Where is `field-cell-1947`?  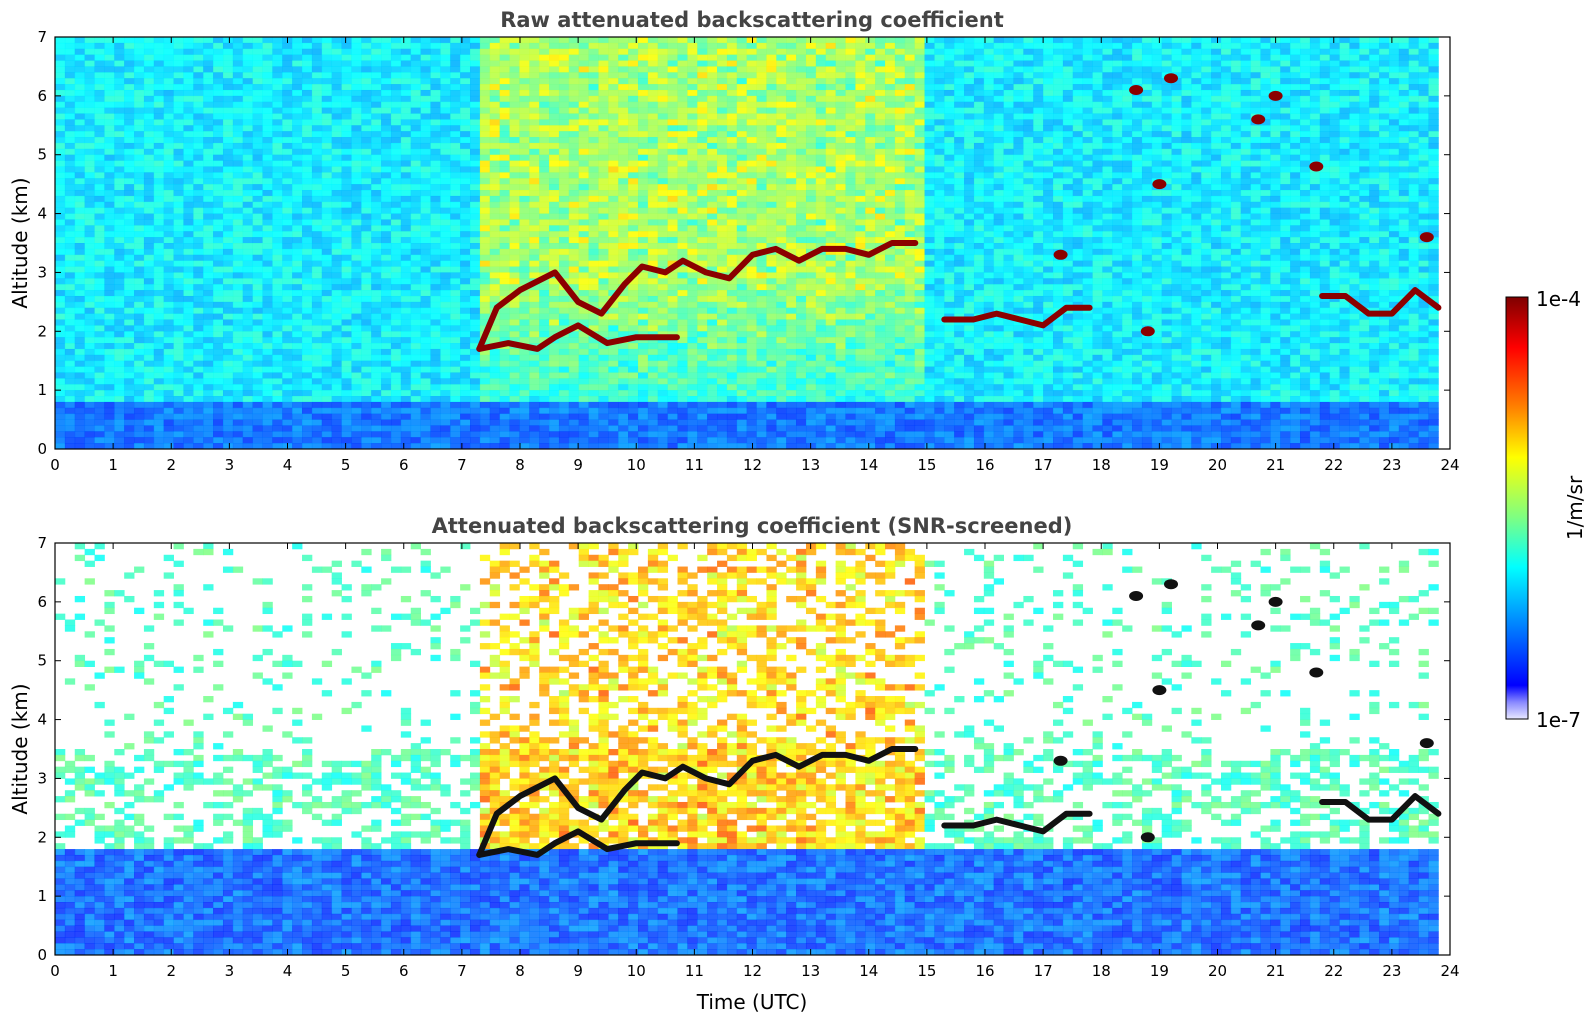 field-cell-1947 is located at coordinates (327, 375).